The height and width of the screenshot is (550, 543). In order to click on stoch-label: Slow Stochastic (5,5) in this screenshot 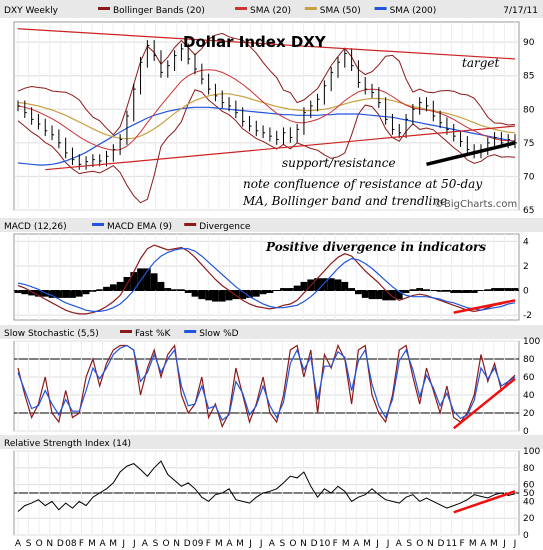, I will do `click(51, 334)`.